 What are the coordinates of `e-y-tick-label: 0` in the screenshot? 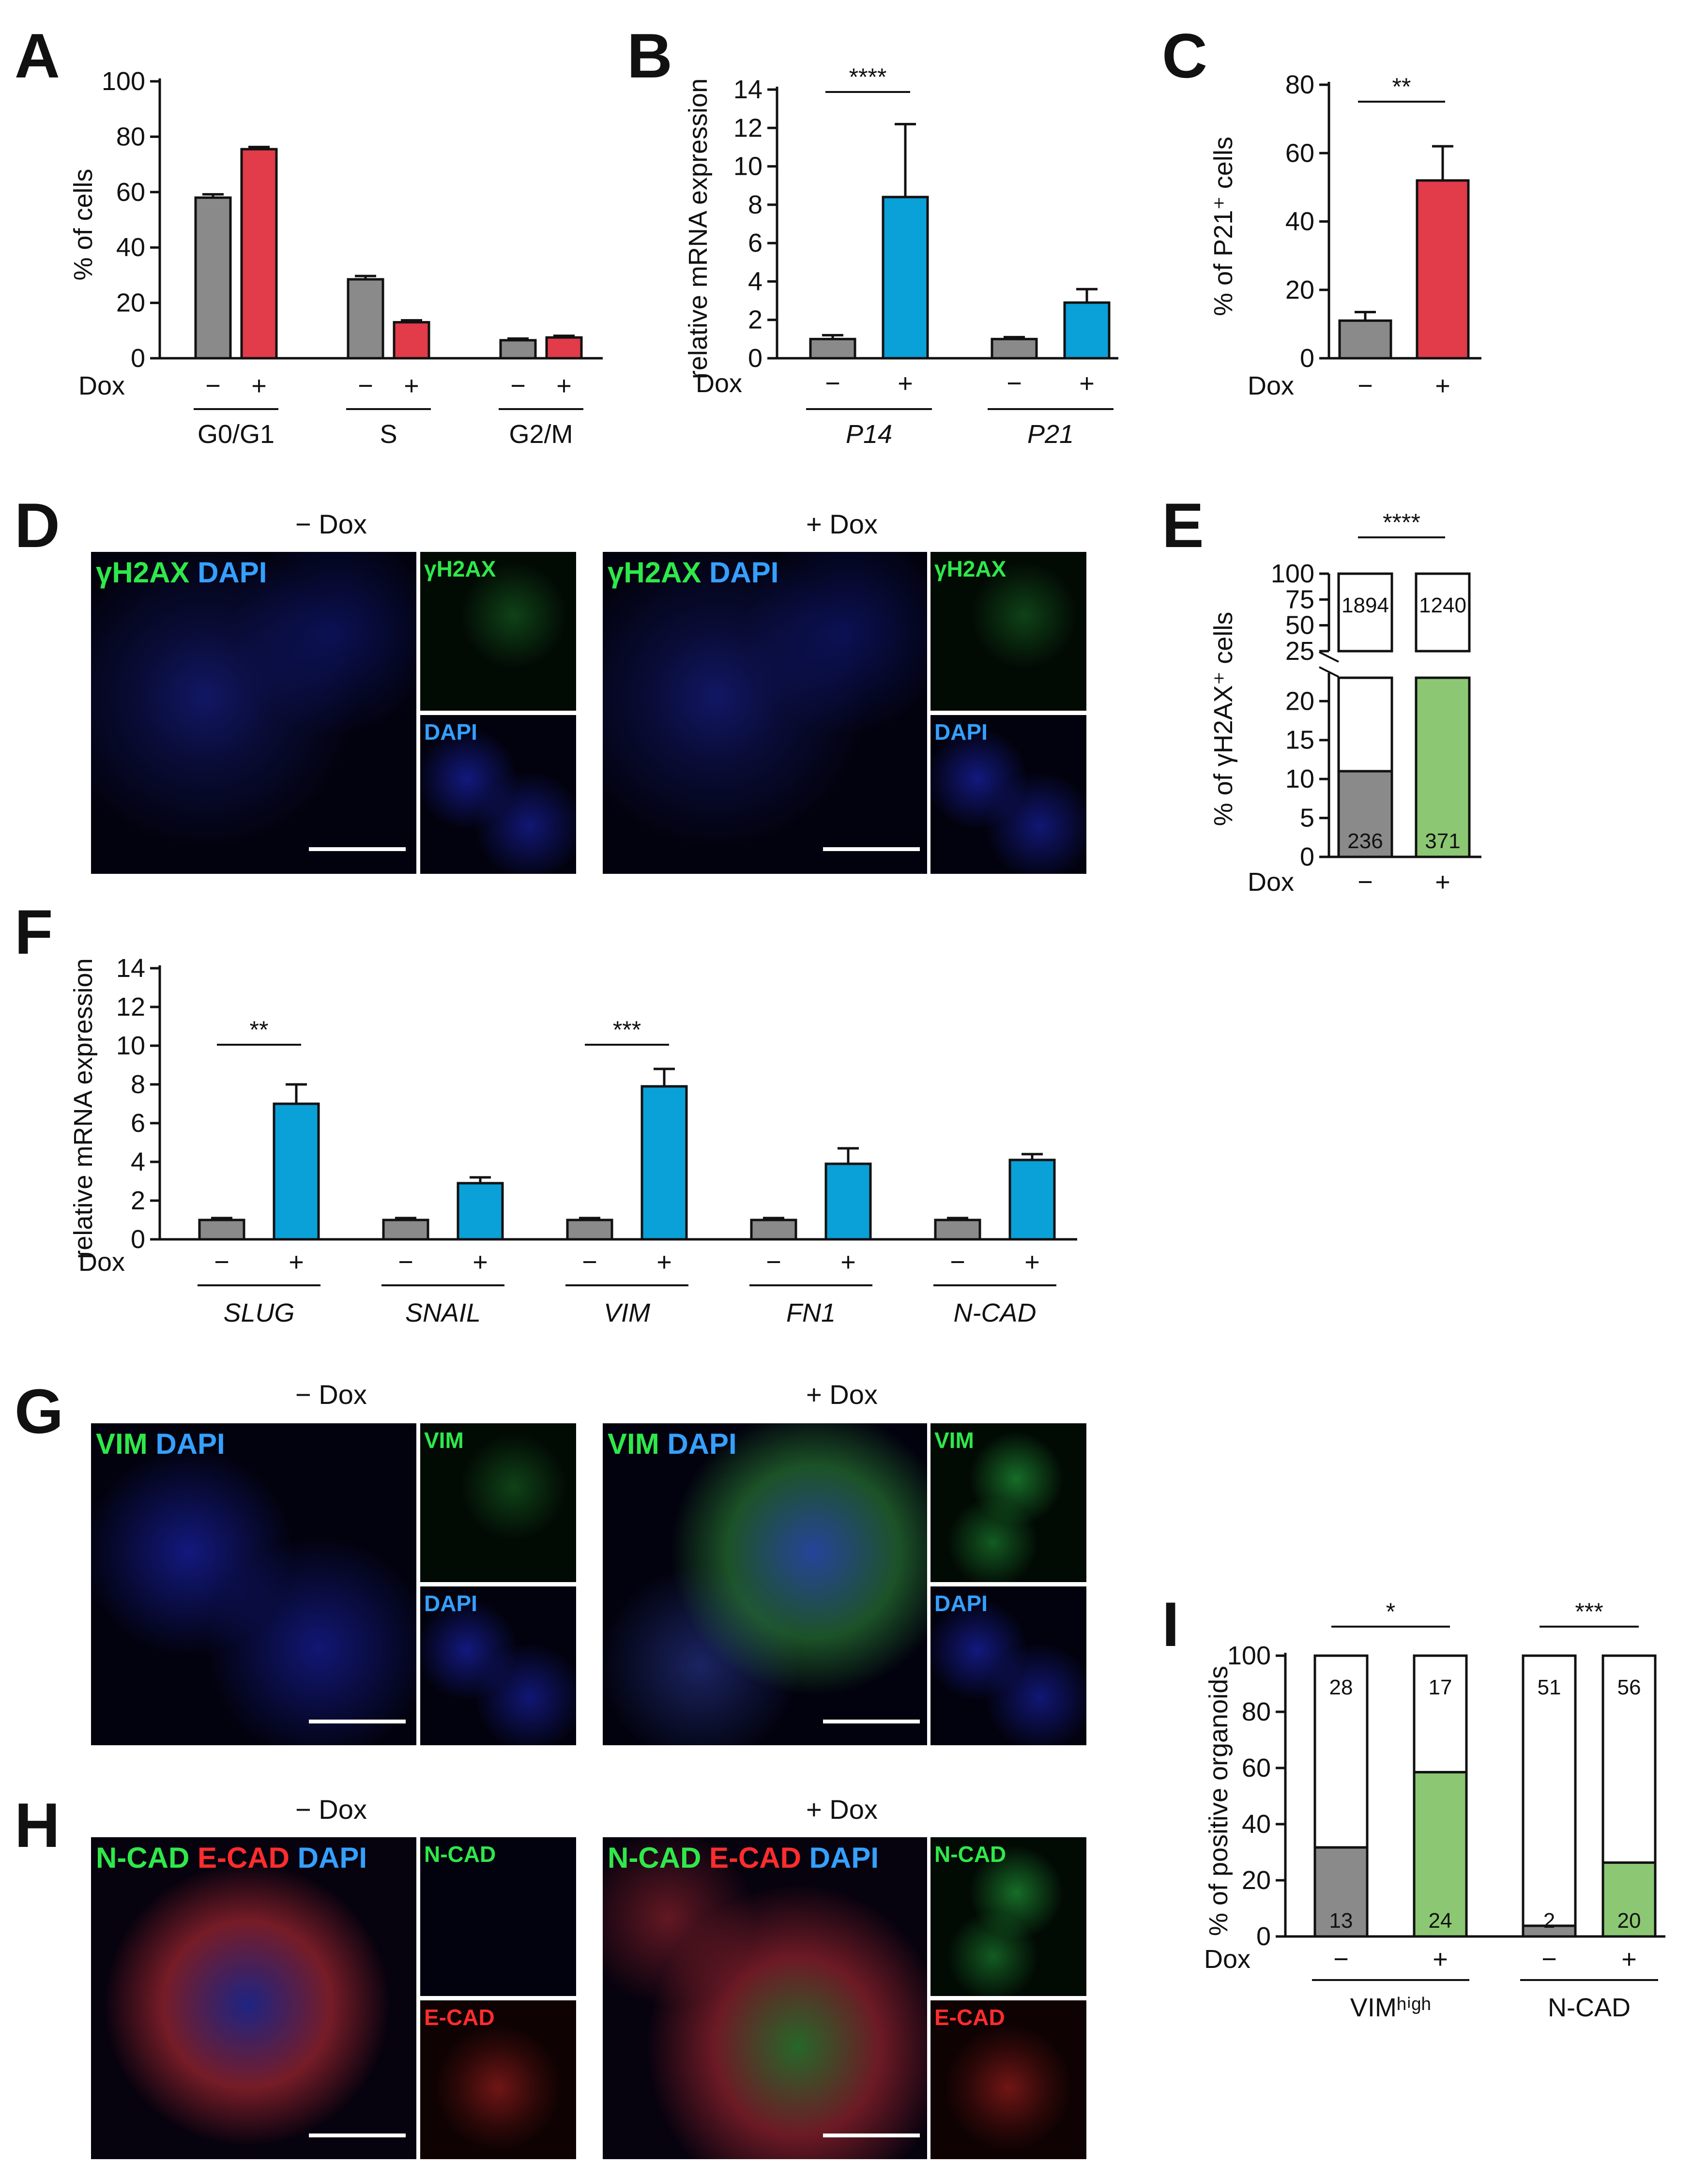 It's located at (1307, 856).